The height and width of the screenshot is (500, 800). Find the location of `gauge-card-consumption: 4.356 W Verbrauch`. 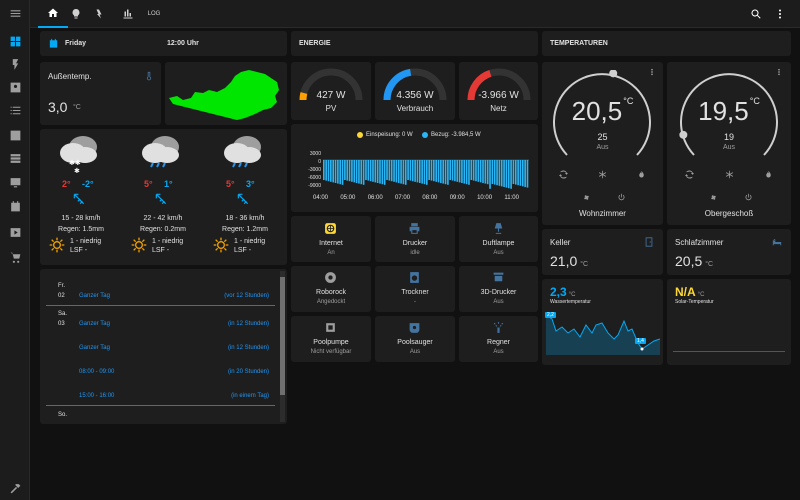

gauge-card-consumption: 4.356 W Verbrauch is located at coordinates (415, 91).